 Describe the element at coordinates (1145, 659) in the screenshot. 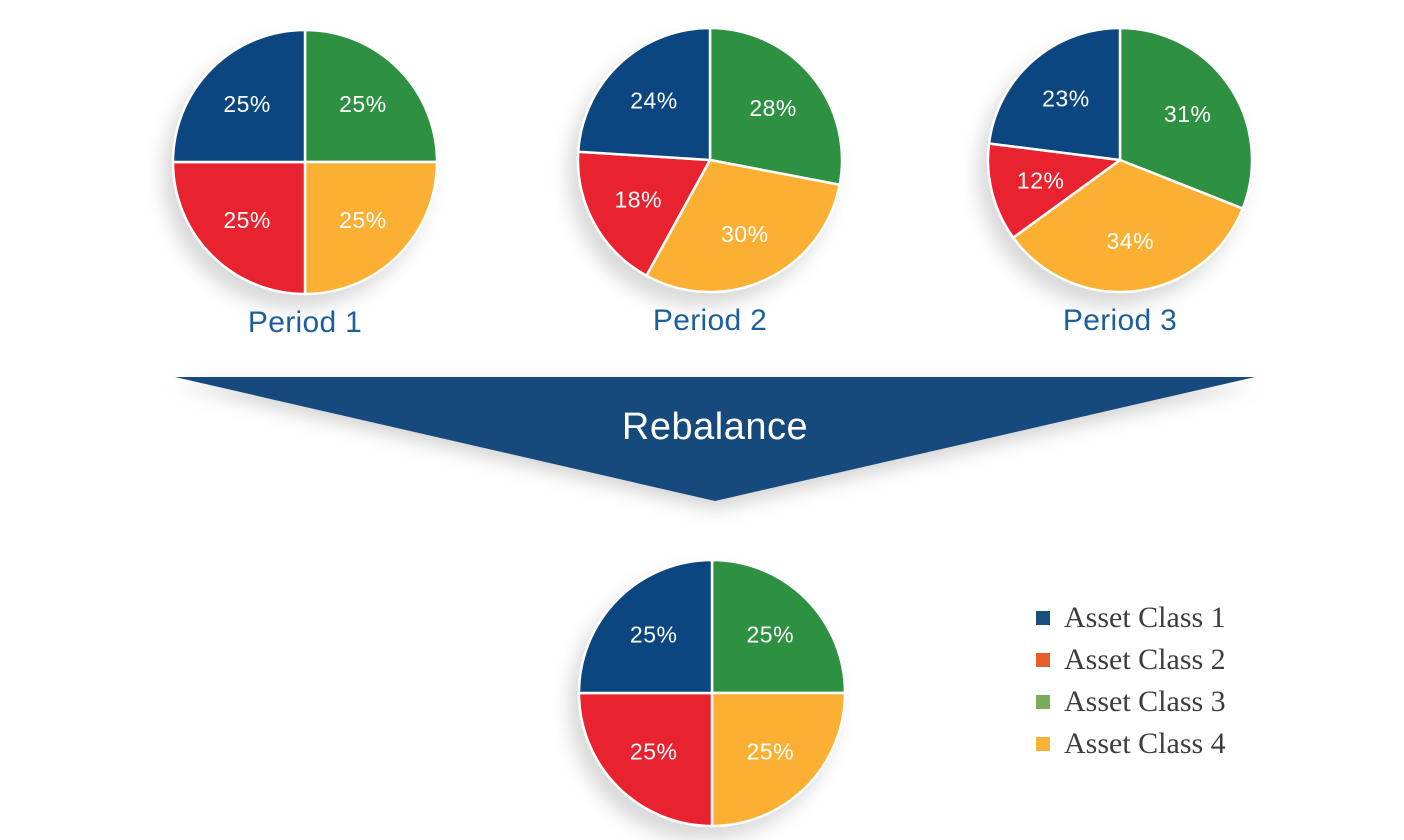

I see `legend-label: Asset Class 2` at that location.